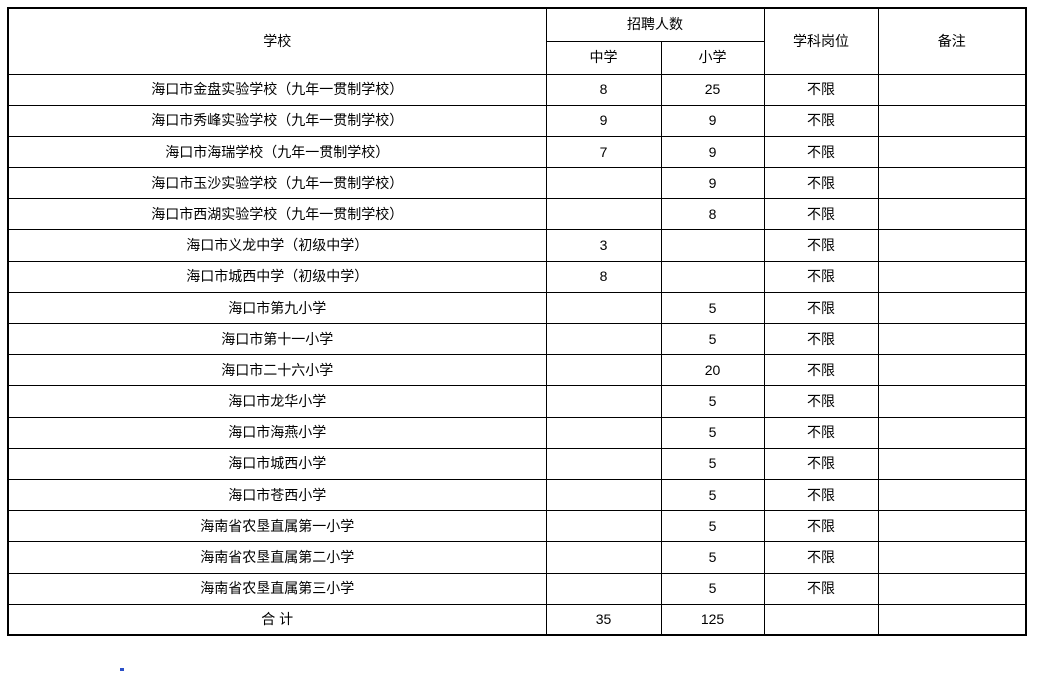  Describe the element at coordinates (277, 463) in the screenshot. I see `school-name-cell: 海口市城西小学` at that location.